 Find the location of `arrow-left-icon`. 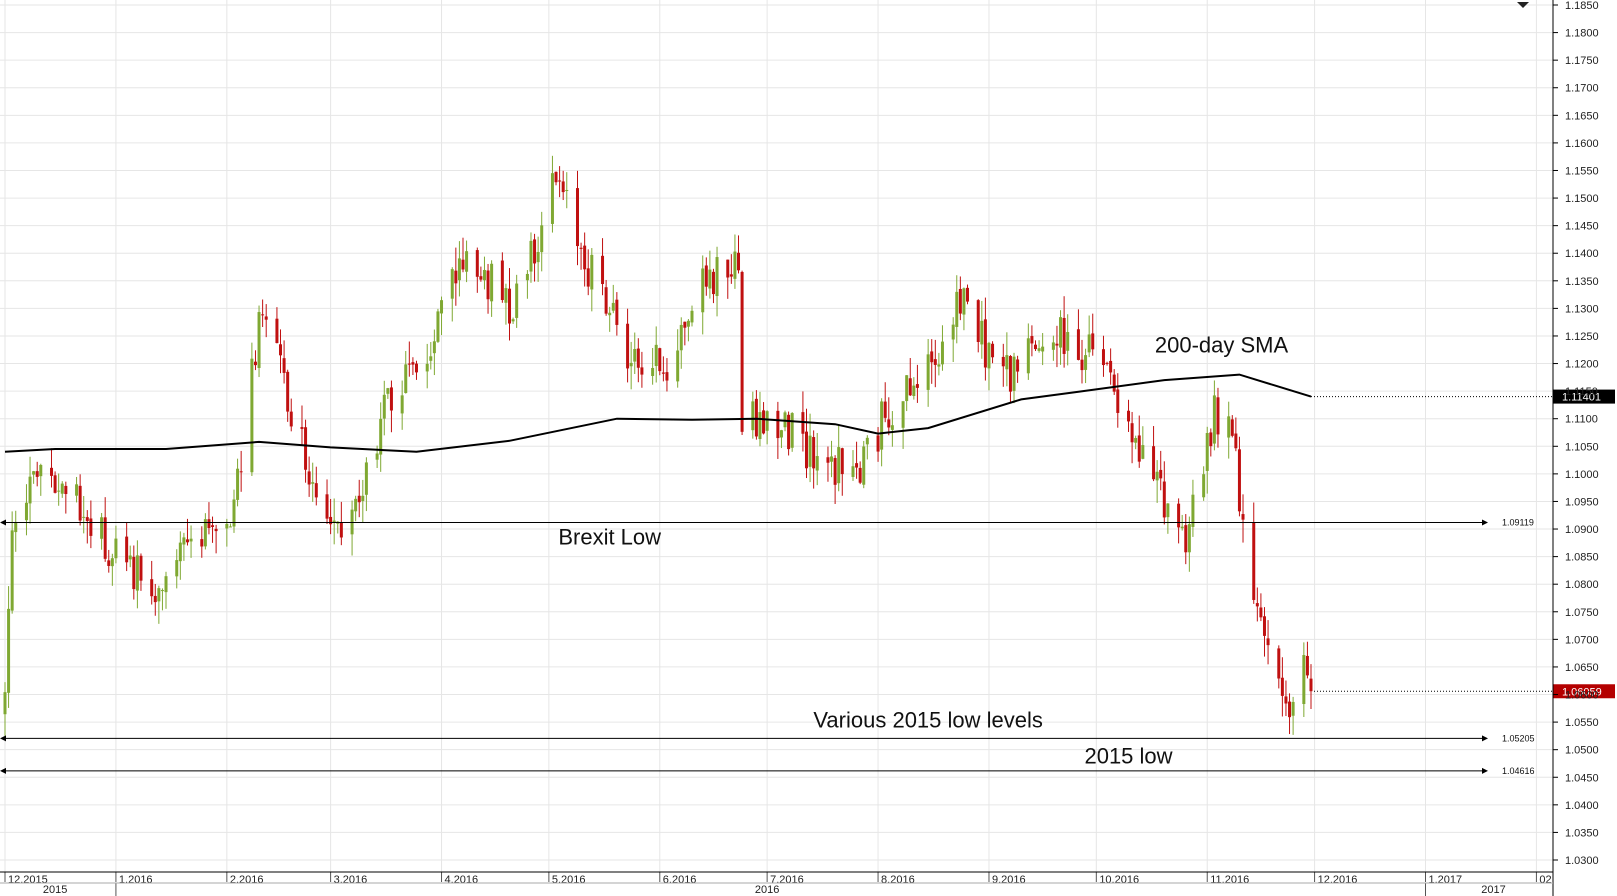

arrow-left-icon is located at coordinates (3, 738).